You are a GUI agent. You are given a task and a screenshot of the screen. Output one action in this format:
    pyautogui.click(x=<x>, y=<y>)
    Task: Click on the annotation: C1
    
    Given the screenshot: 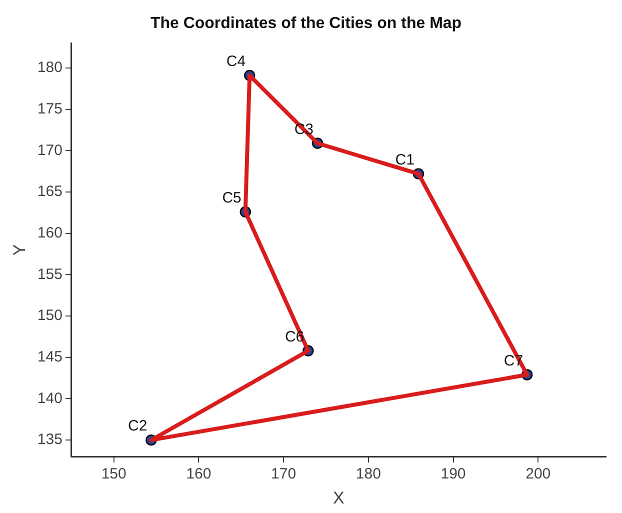 What is the action you would take?
    pyautogui.click(x=404, y=159)
    